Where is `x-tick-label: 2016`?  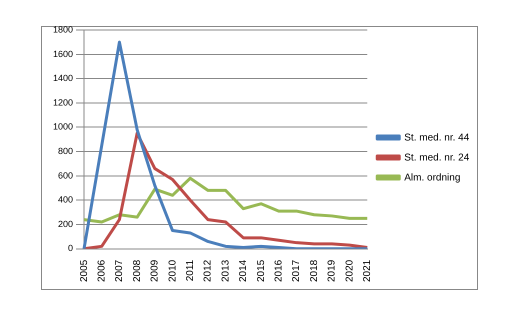 x-tick-label: 2016 is located at coordinates (278, 270).